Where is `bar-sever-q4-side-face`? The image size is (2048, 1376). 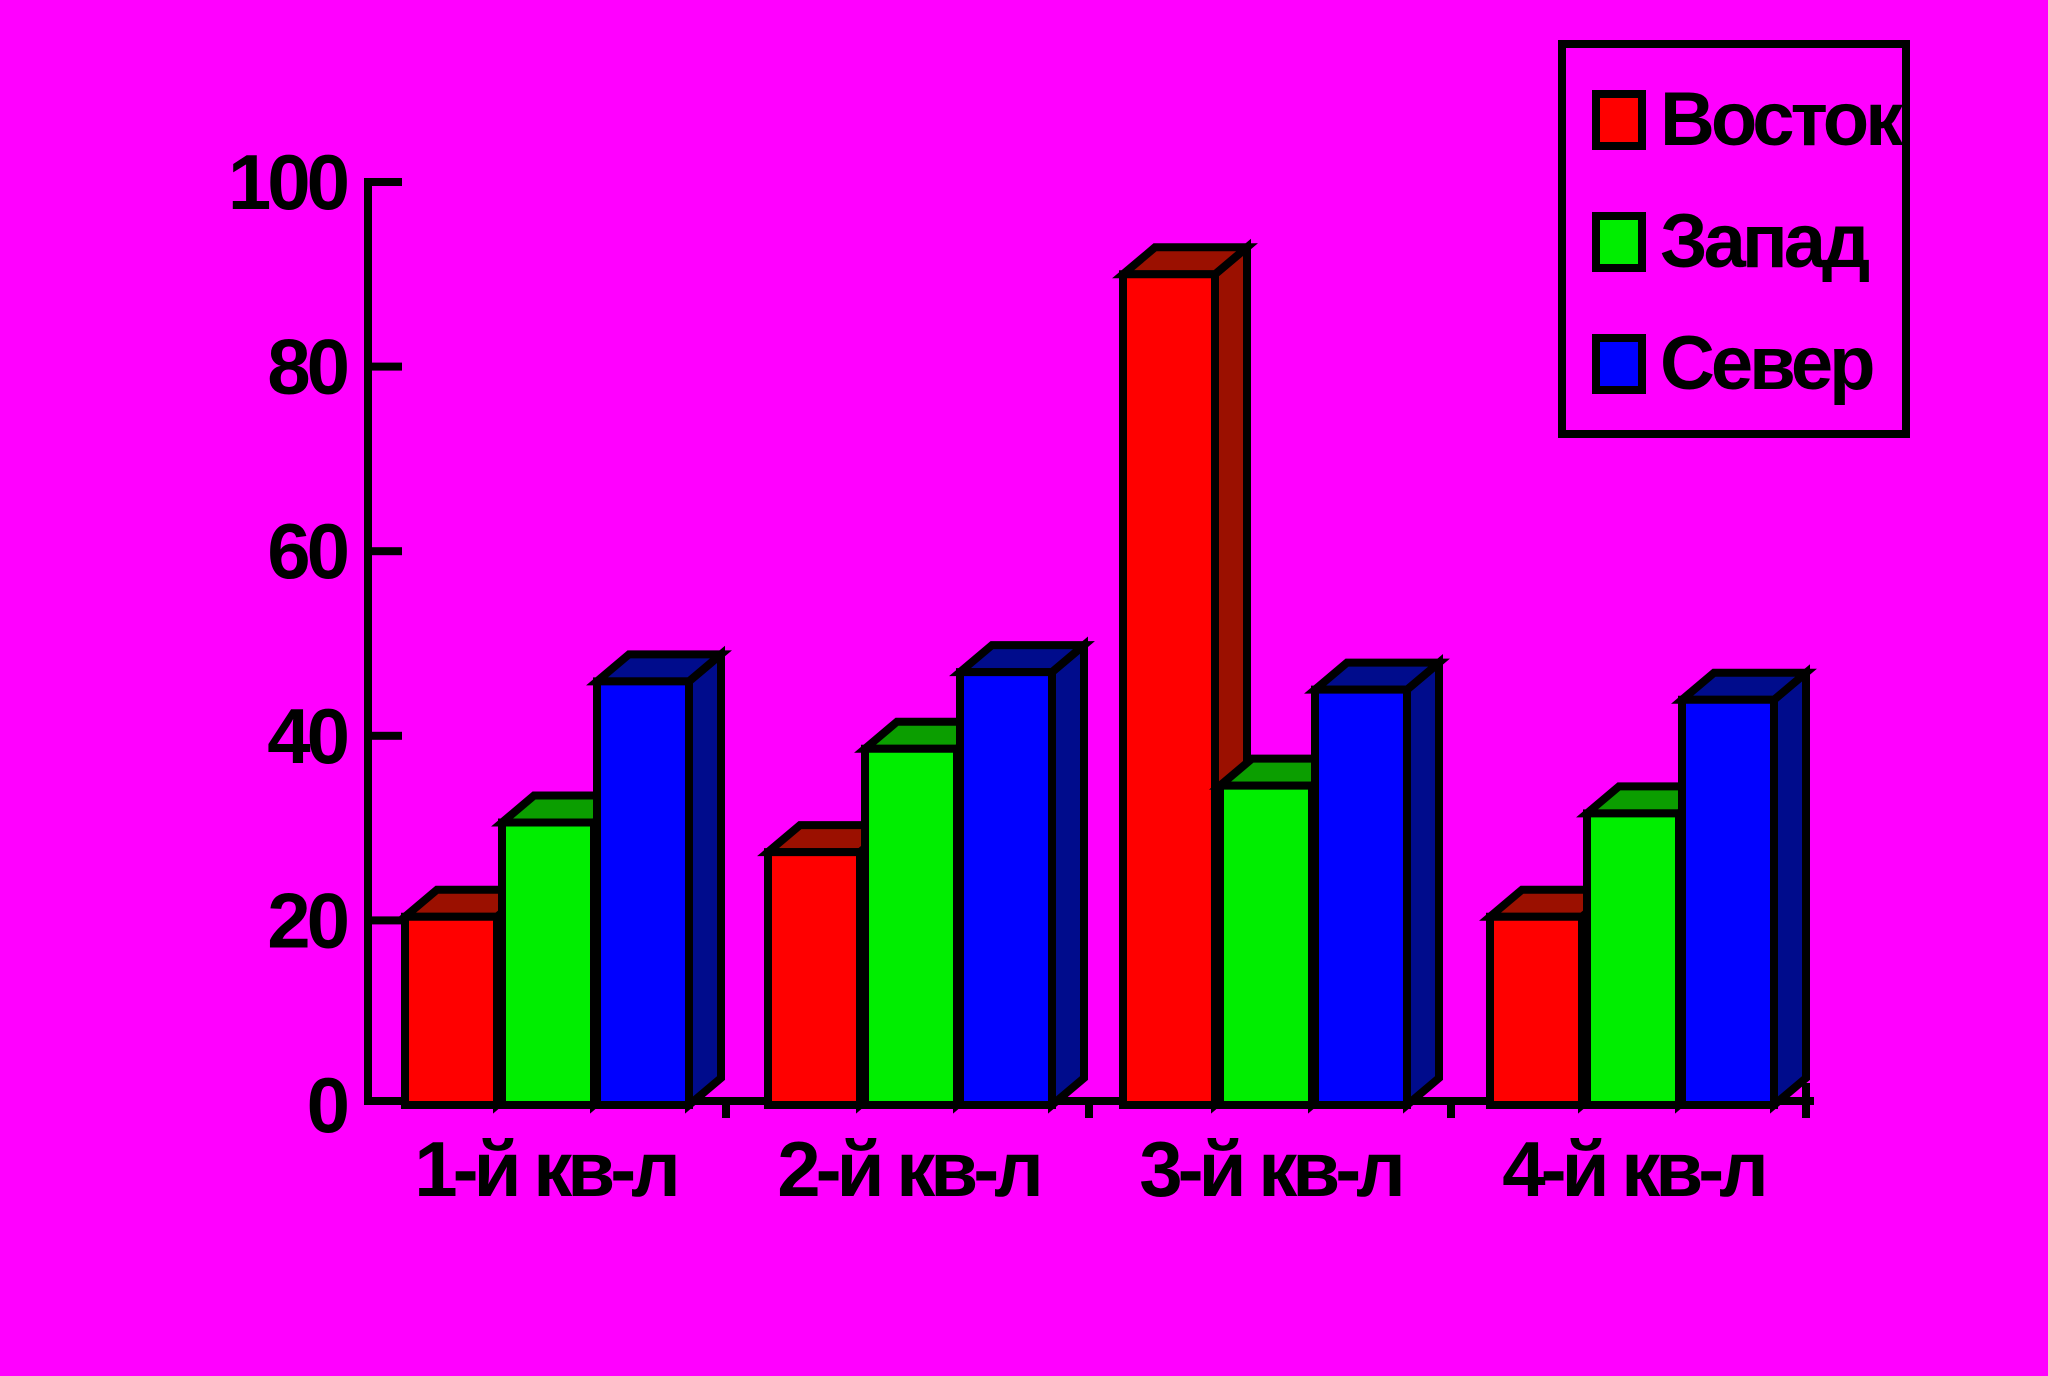
bar-sever-q4-side-face is located at coordinates (1790, 889).